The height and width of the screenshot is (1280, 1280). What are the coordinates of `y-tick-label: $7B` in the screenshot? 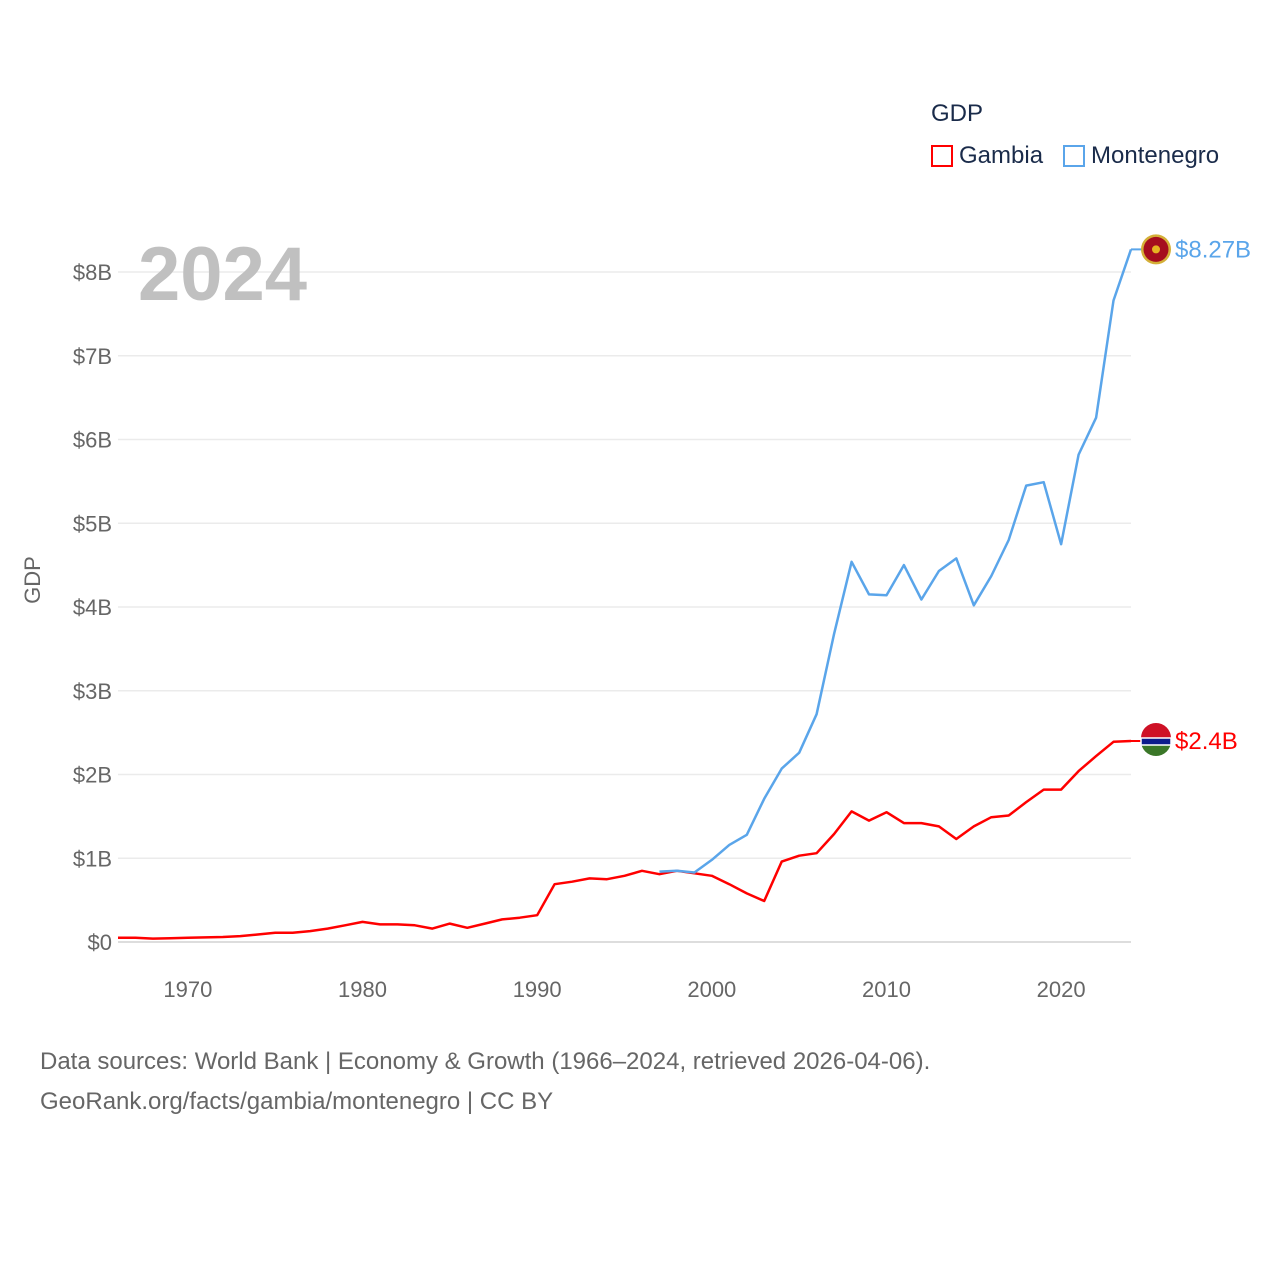 It's located at (92, 356).